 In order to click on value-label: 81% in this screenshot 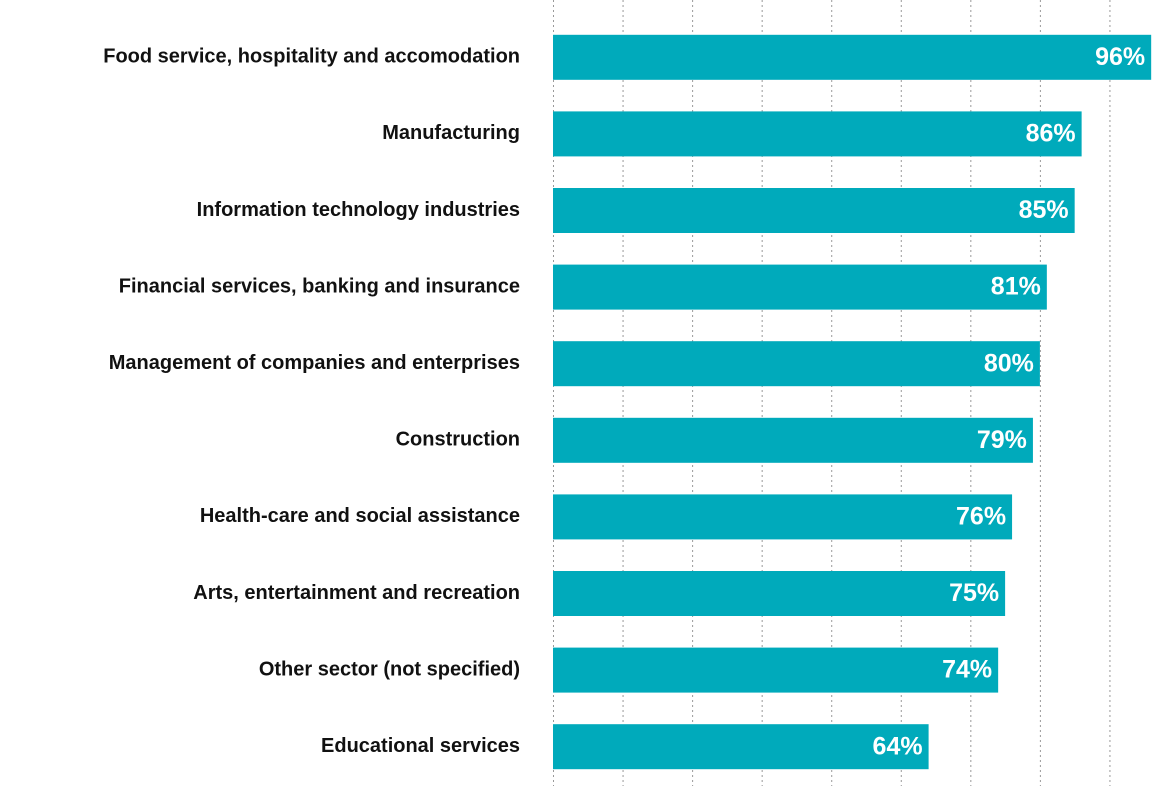, I will do `click(1016, 287)`.